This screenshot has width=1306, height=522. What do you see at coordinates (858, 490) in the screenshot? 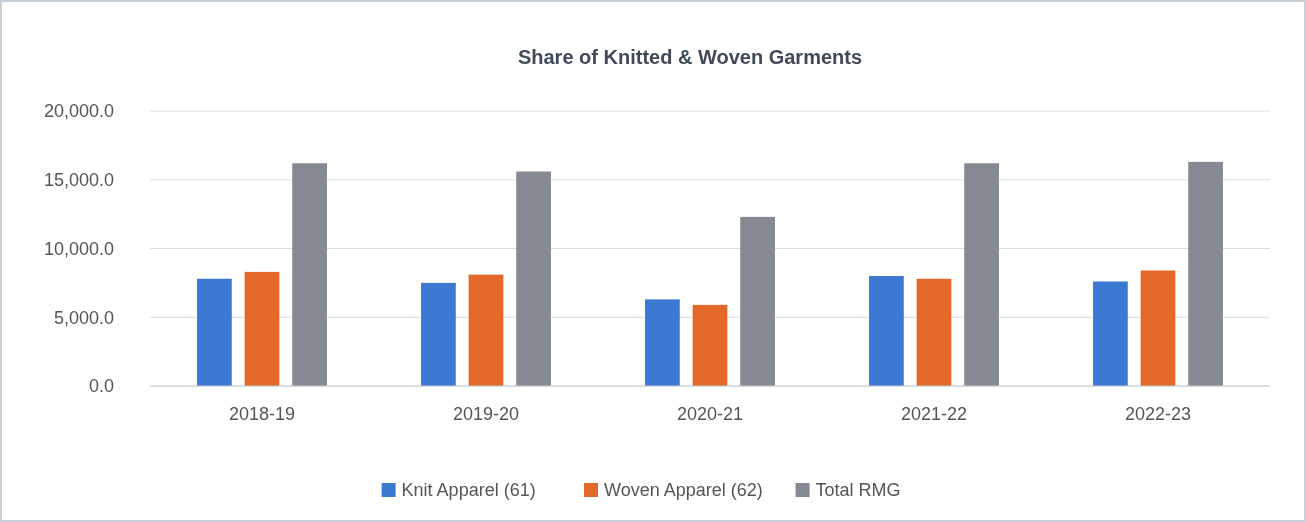
I see `legend-label: Total RMG` at bounding box center [858, 490].